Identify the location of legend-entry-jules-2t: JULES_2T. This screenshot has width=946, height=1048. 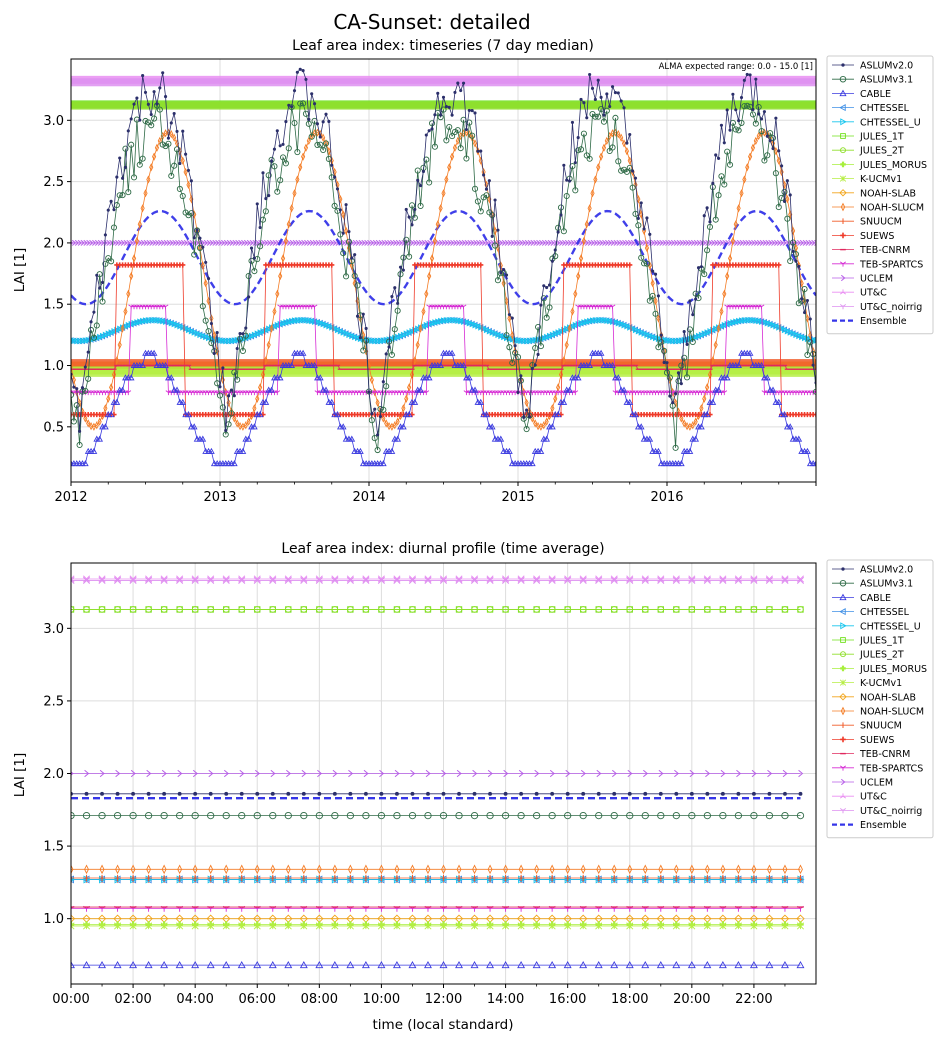
(868, 655).